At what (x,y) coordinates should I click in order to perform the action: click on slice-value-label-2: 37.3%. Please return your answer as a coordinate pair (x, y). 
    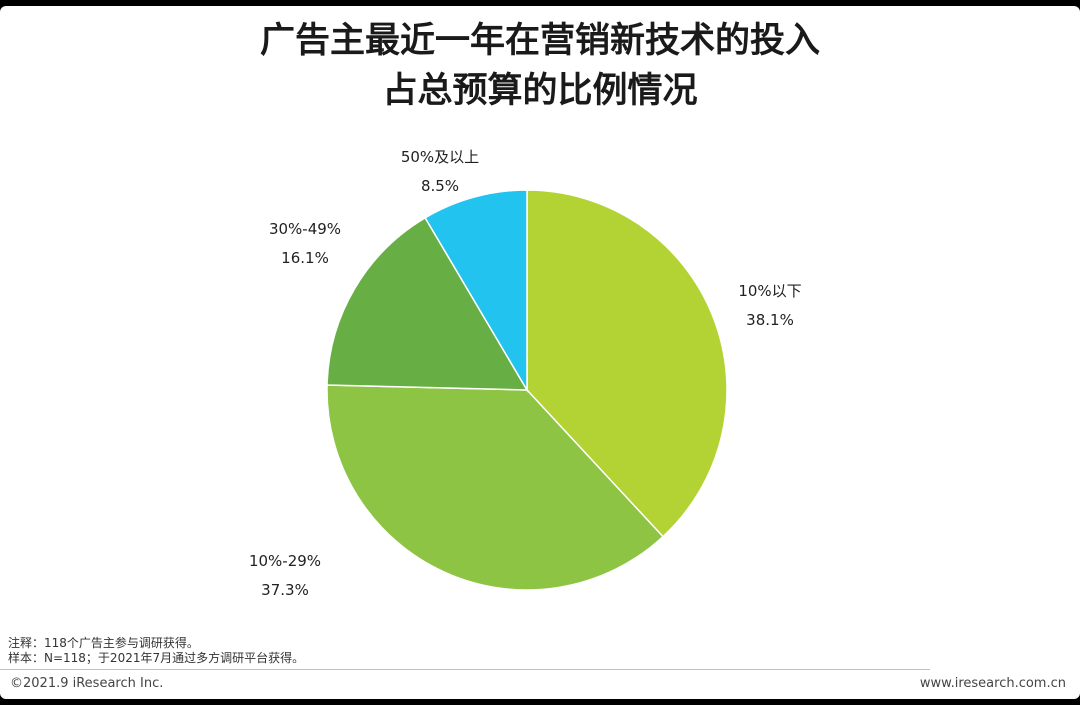
    Looking at the image, I should click on (285, 590).